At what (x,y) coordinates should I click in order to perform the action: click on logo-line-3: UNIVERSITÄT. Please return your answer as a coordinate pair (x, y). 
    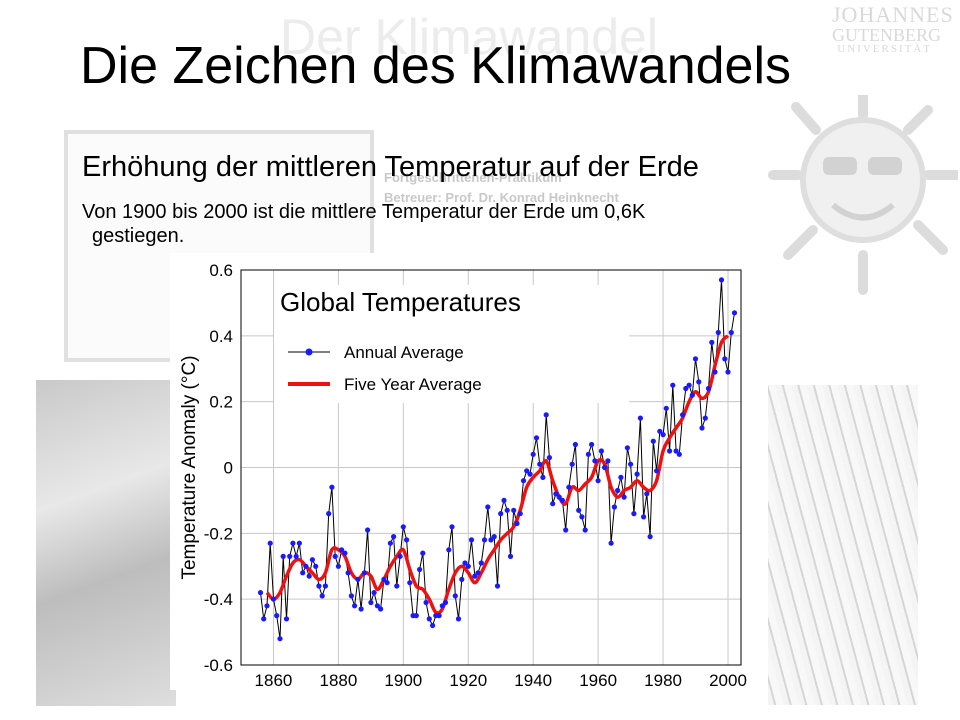
    Looking at the image, I should click on (884, 49).